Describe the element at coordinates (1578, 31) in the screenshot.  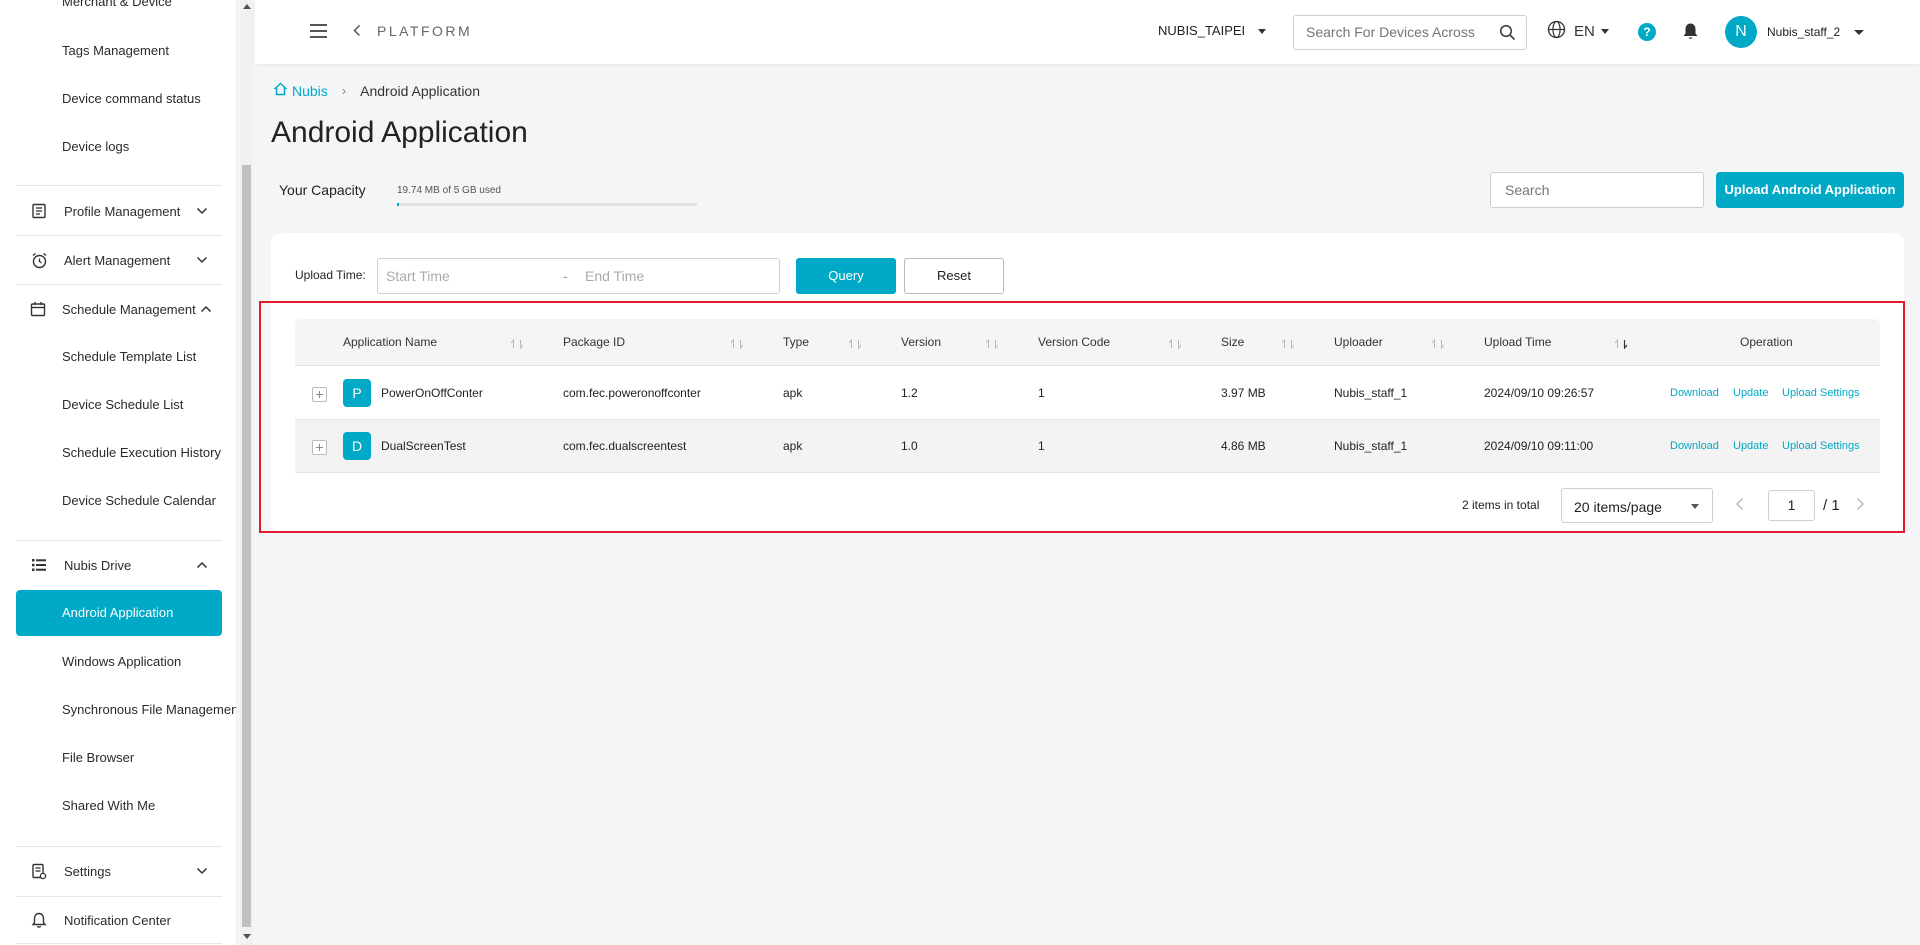
I see `language-selector: EN` at that location.